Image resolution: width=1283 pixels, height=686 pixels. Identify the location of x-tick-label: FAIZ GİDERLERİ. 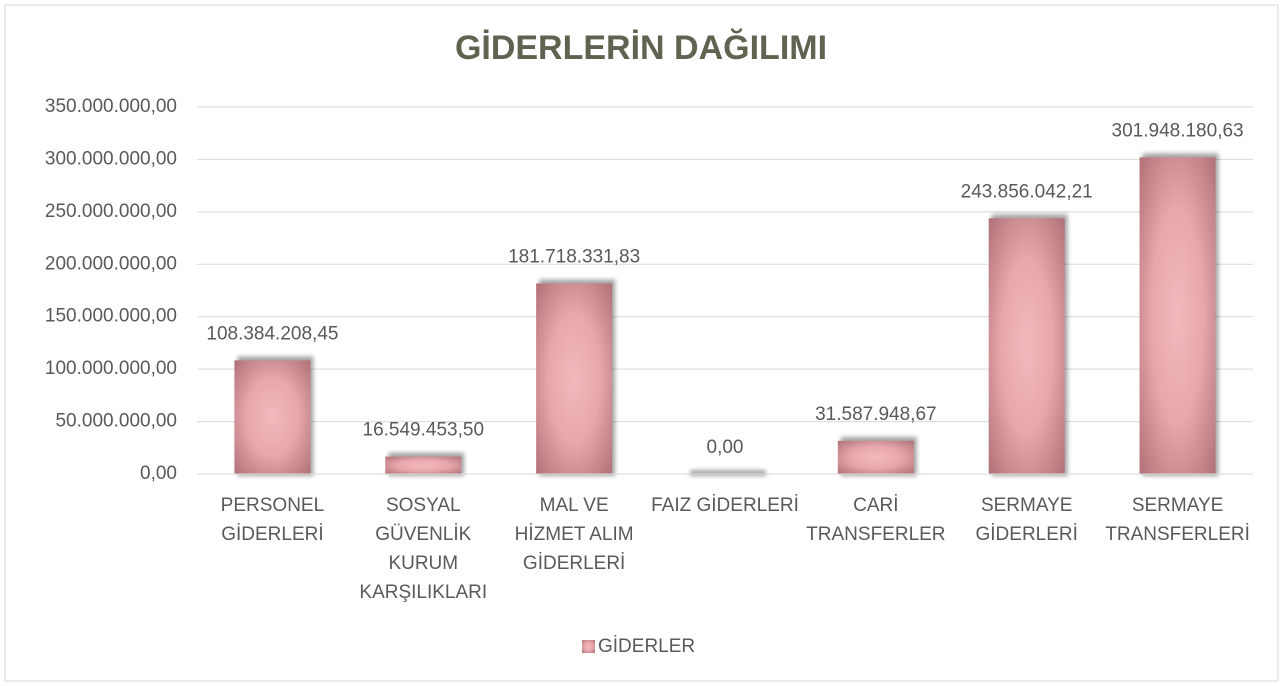
(725, 505).